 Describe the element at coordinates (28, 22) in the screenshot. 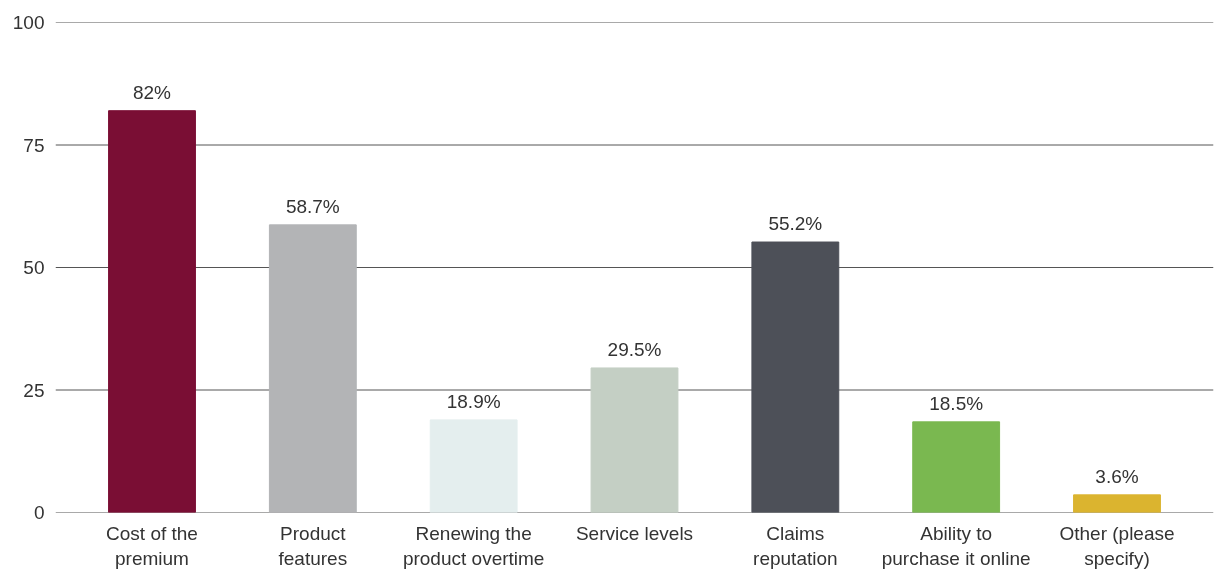

I see `y-tick-label: 100` at that location.